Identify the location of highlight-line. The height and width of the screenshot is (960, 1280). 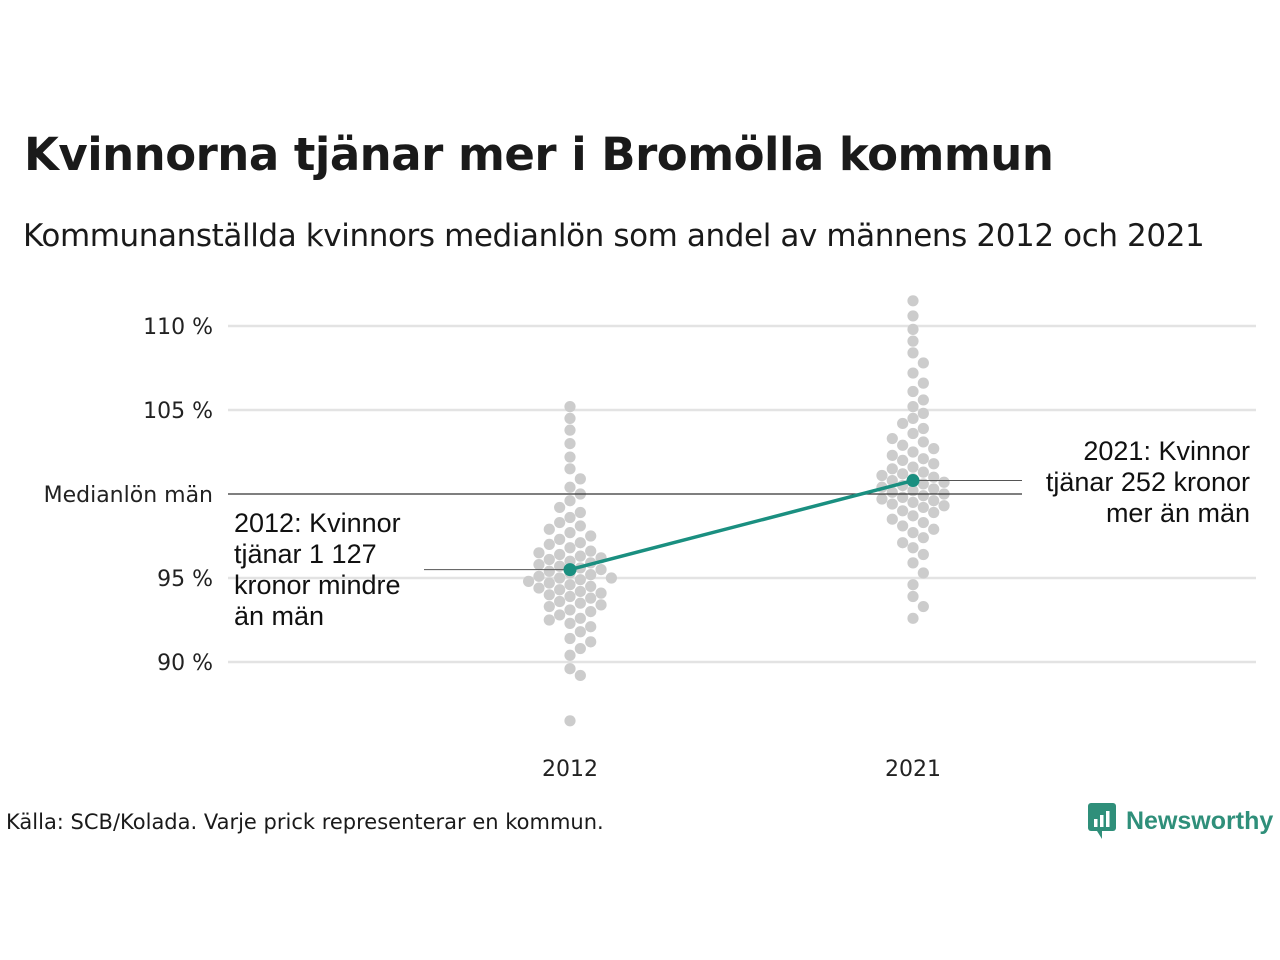
(741, 525).